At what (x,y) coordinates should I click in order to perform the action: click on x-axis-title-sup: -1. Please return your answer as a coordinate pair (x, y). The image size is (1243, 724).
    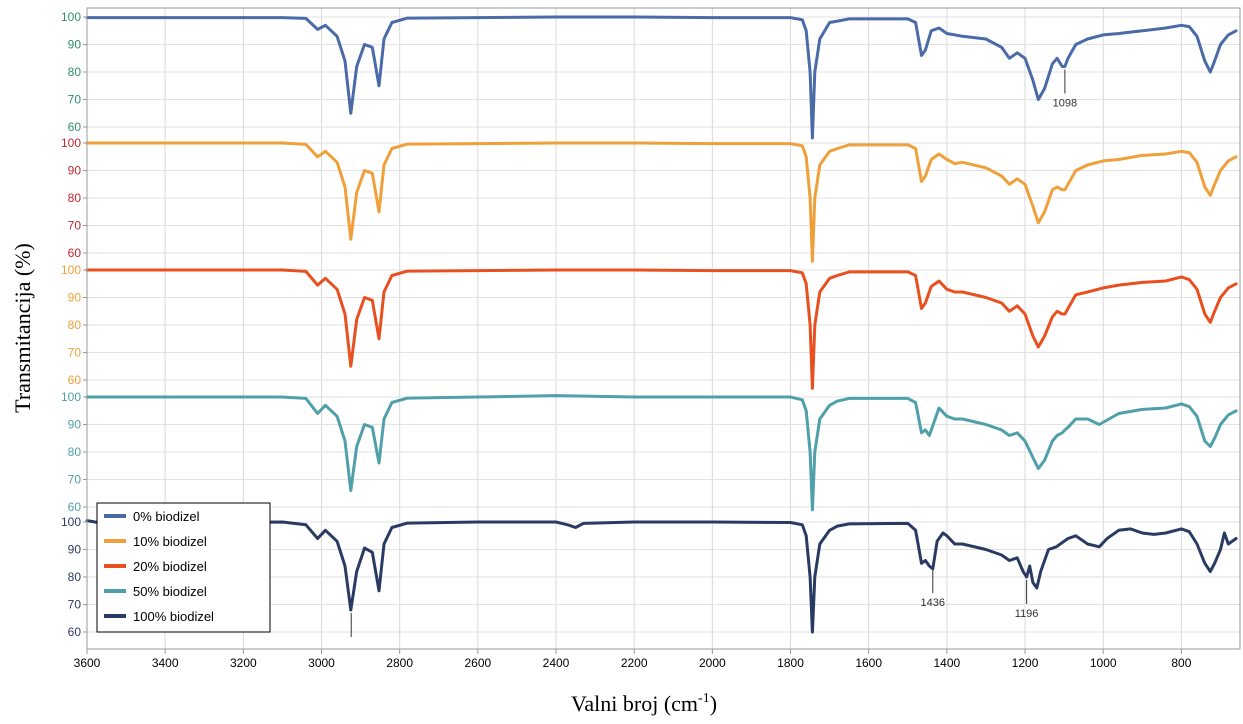
    Looking at the image, I should click on (704, 698).